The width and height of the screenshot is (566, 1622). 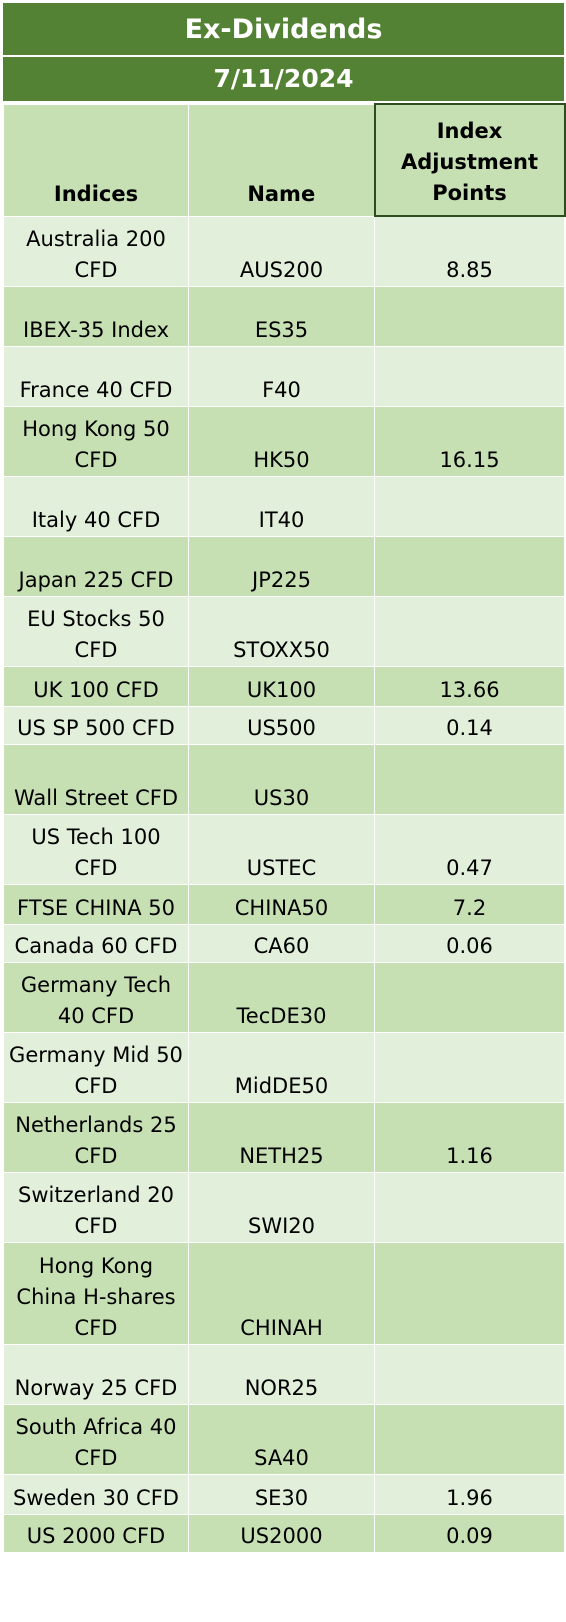 What do you see at coordinates (96, 997) in the screenshot?
I see `cell-index: Germany Tech 40 CFD` at bounding box center [96, 997].